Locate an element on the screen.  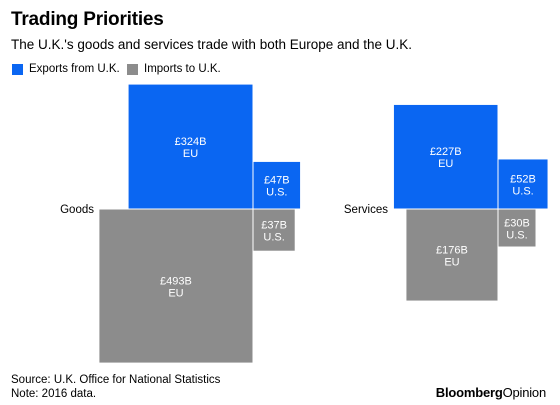
legend-item-exports: Exports from U.K. is located at coordinates (66, 69).